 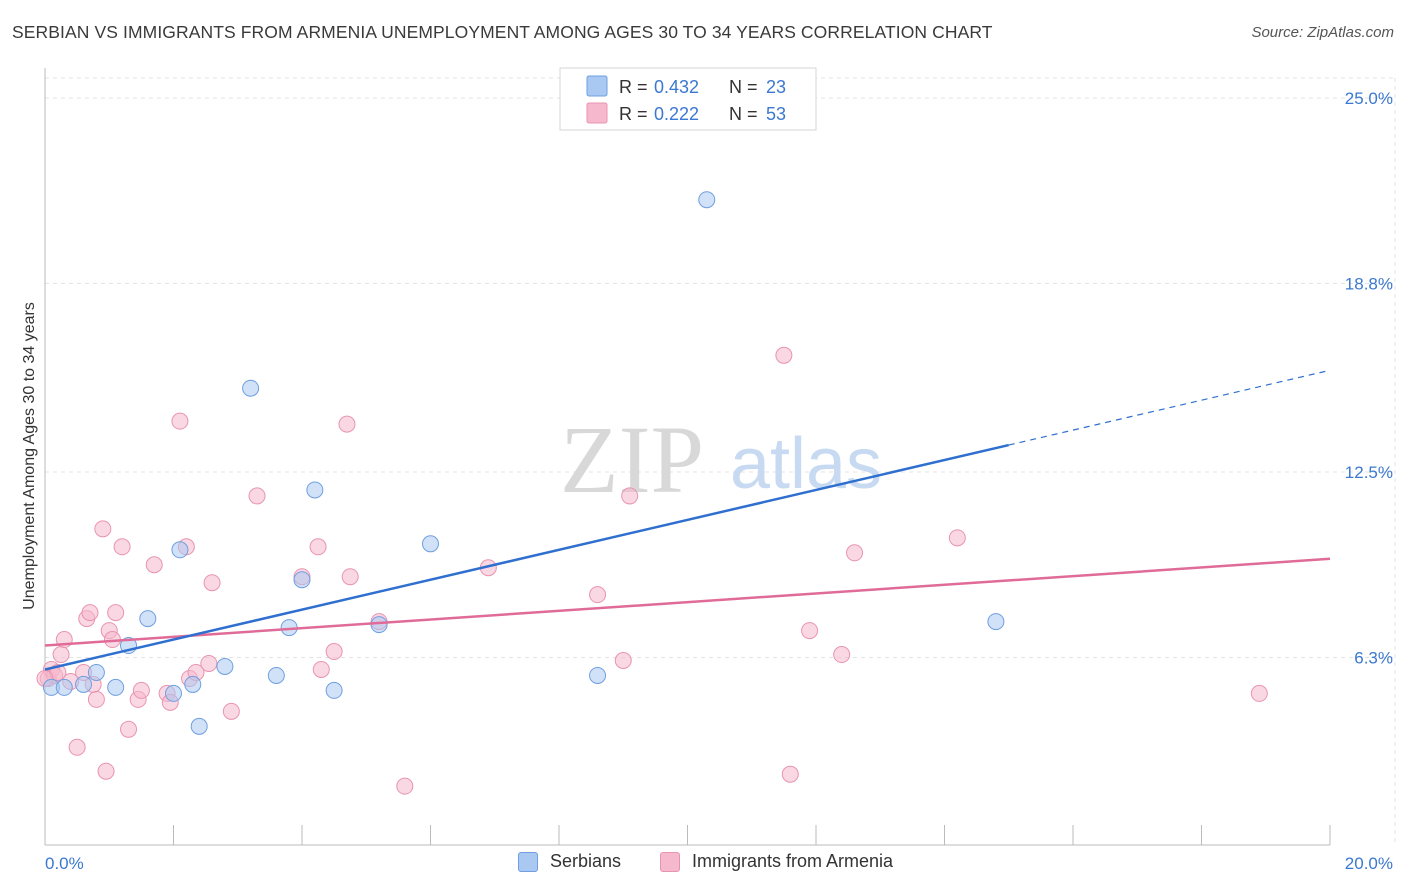 What do you see at coordinates (670, 861) in the screenshot?
I see `swatch-armenia` at bounding box center [670, 861].